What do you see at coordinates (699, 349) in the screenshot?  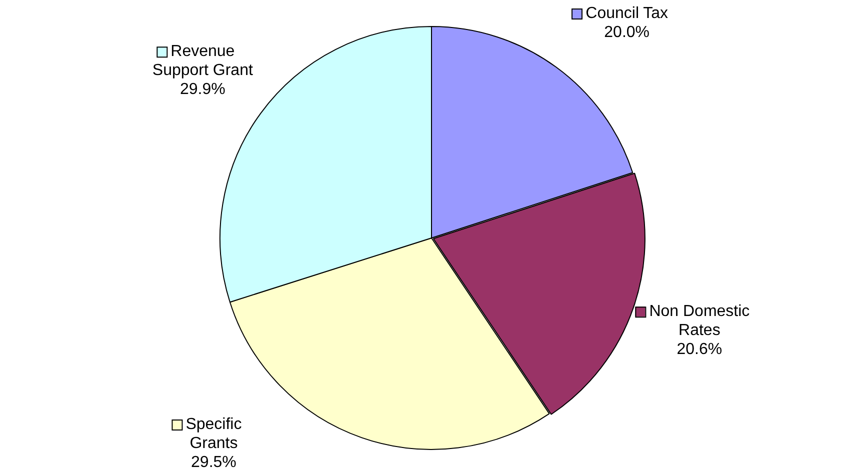 I see `data-label: 20.6%` at bounding box center [699, 349].